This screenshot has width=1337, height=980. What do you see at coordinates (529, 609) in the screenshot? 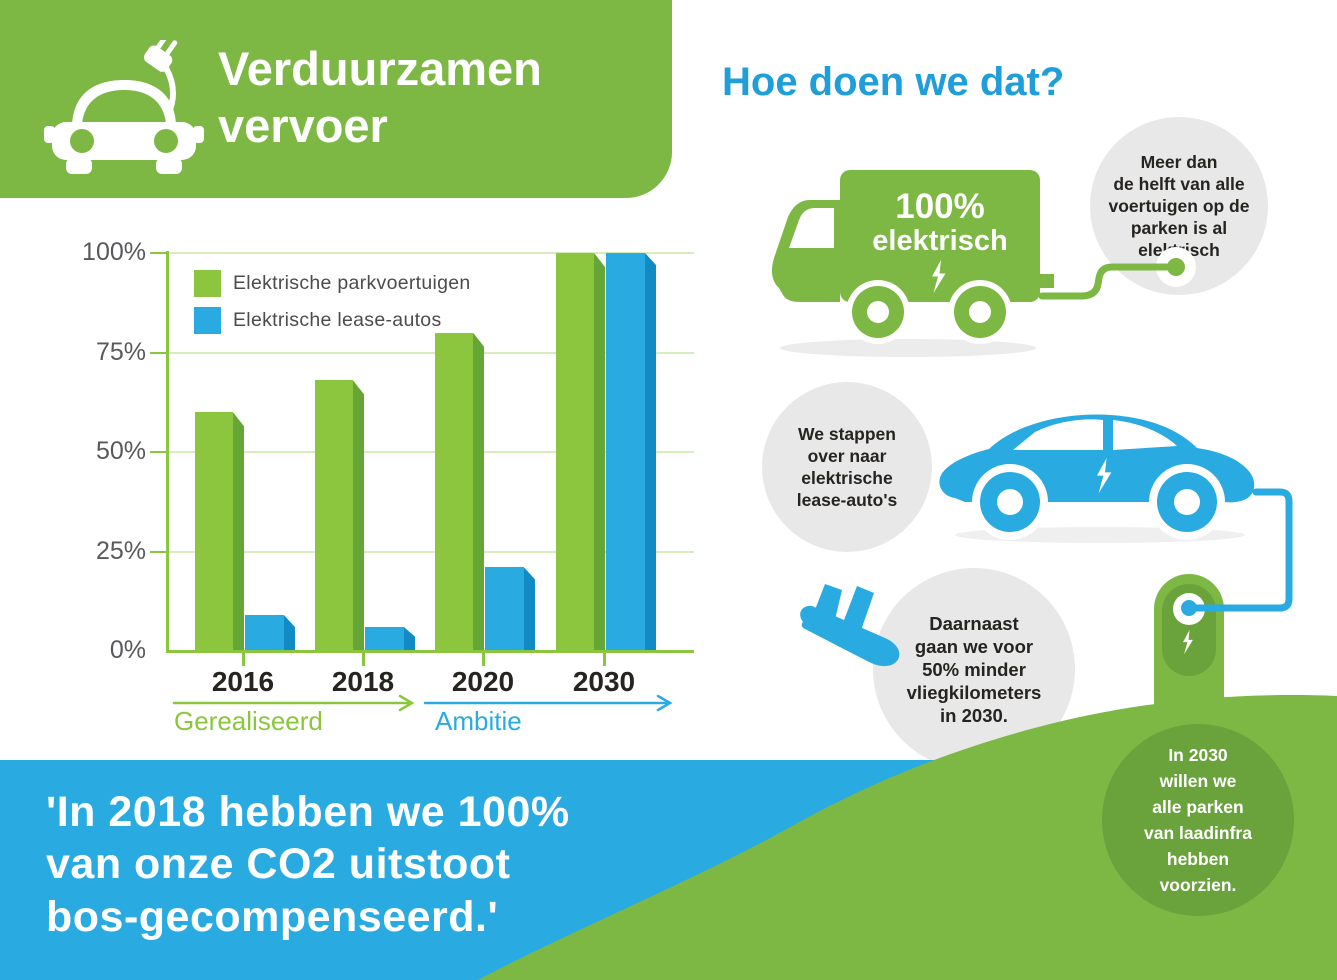
I see `bar-side-lease-autos-2020` at bounding box center [529, 609].